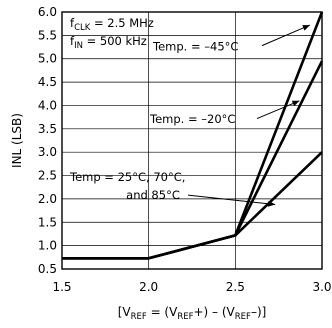 The image size is (332, 328). Describe the element at coordinates (127, 177) in the screenshot. I see `series-label-2-line-1: Temp = 25°C, 70°C,` at that location.